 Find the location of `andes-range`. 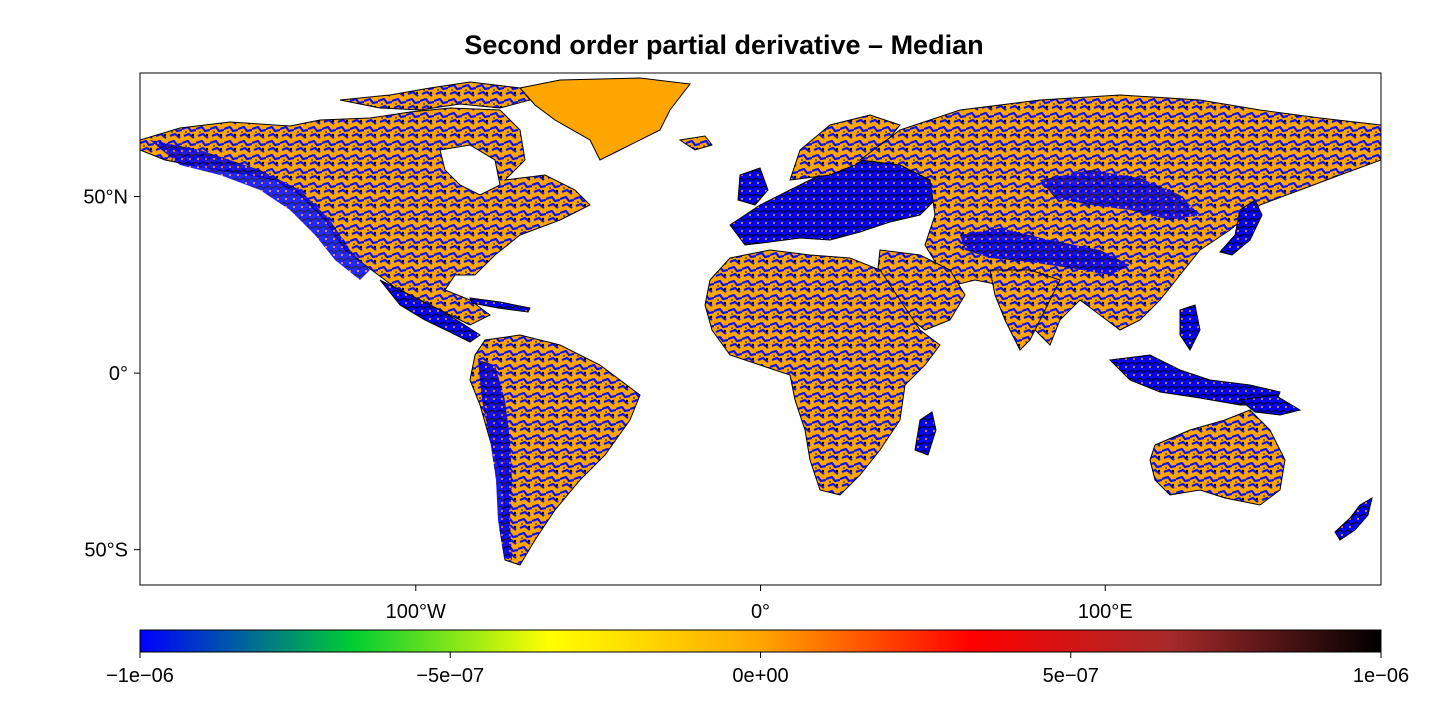

andes-range is located at coordinates (495, 460).